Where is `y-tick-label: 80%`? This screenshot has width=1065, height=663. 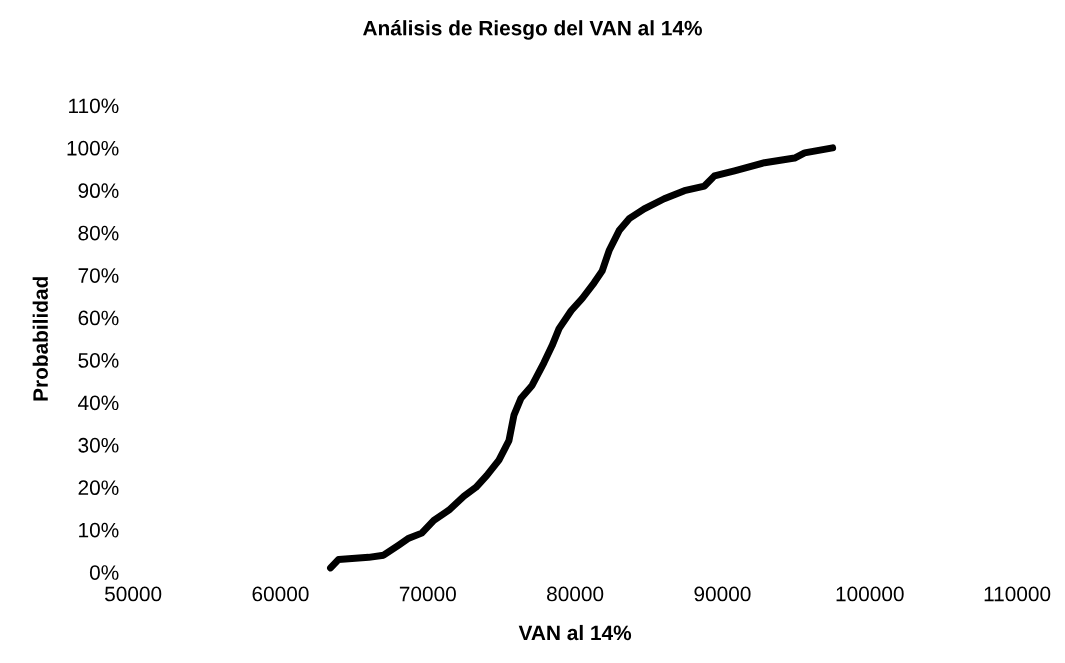
y-tick-label: 80% is located at coordinates (98, 233).